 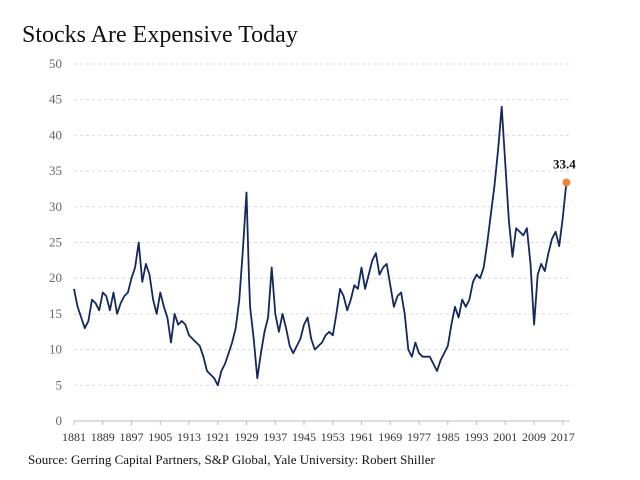 I want to click on x-tick-label: 1961, so click(x=362, y=437).